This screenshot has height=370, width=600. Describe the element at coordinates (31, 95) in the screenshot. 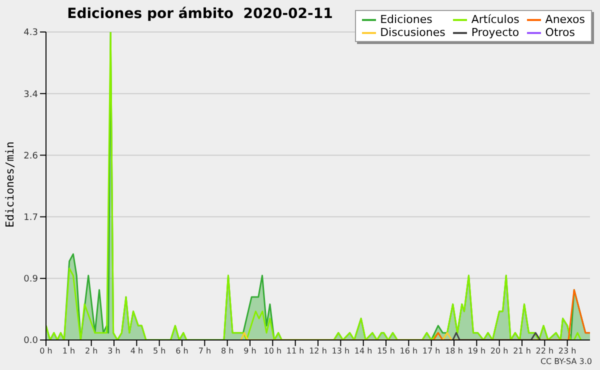

I see `y-tick-label: 3.4` at that location.